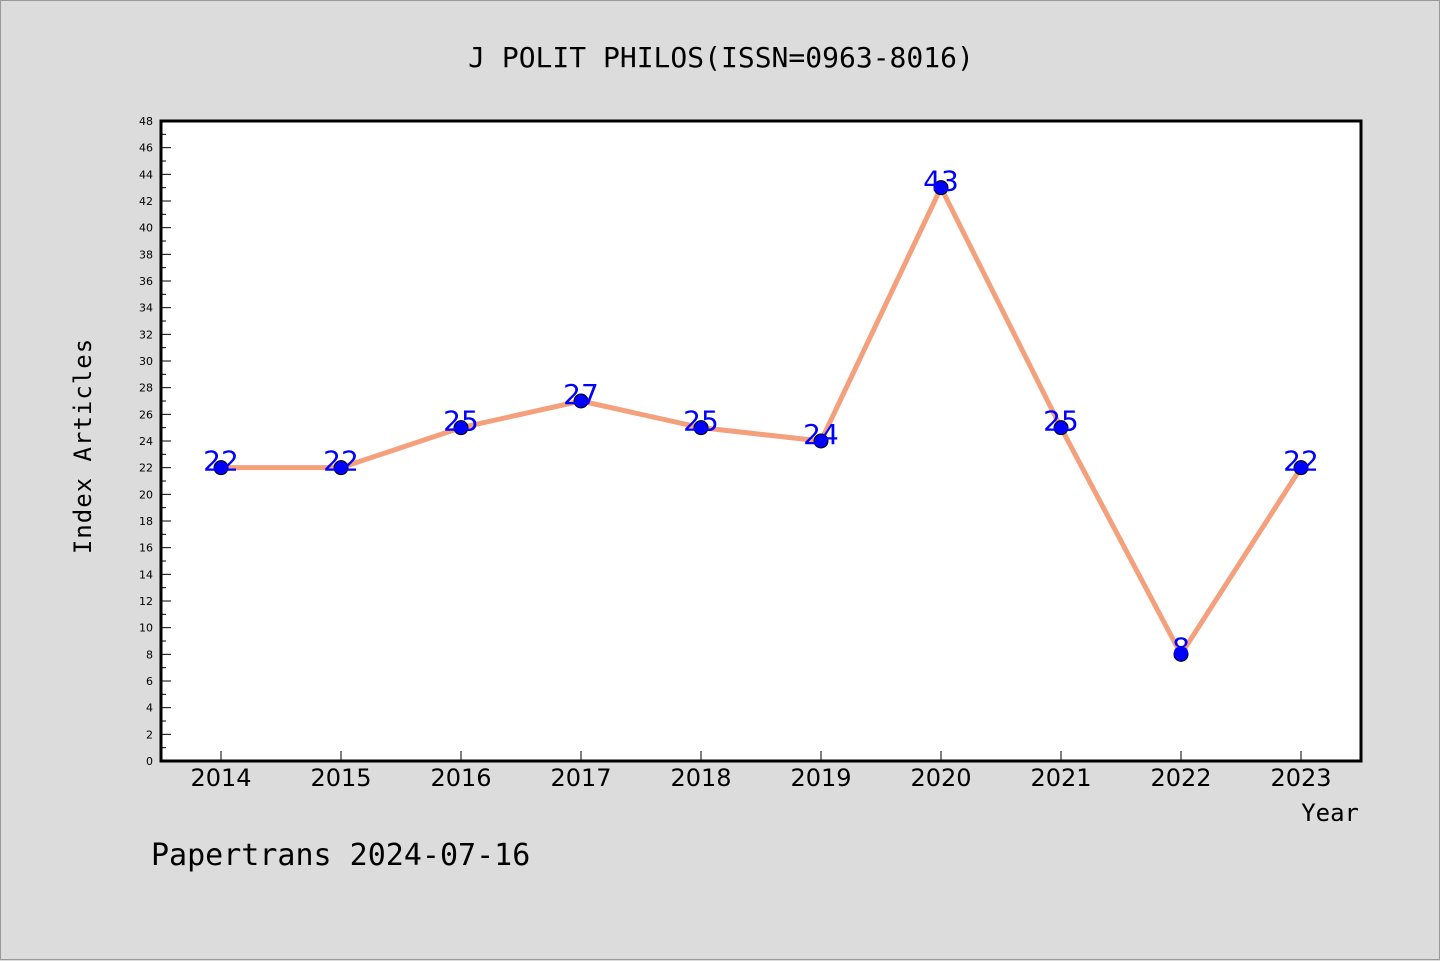 The image size is (1440, 961). What do you see at coordinates (1180, 778) in the screenshot?
I see `x-tick-label: 2022` at bounding box center [1180, 778].